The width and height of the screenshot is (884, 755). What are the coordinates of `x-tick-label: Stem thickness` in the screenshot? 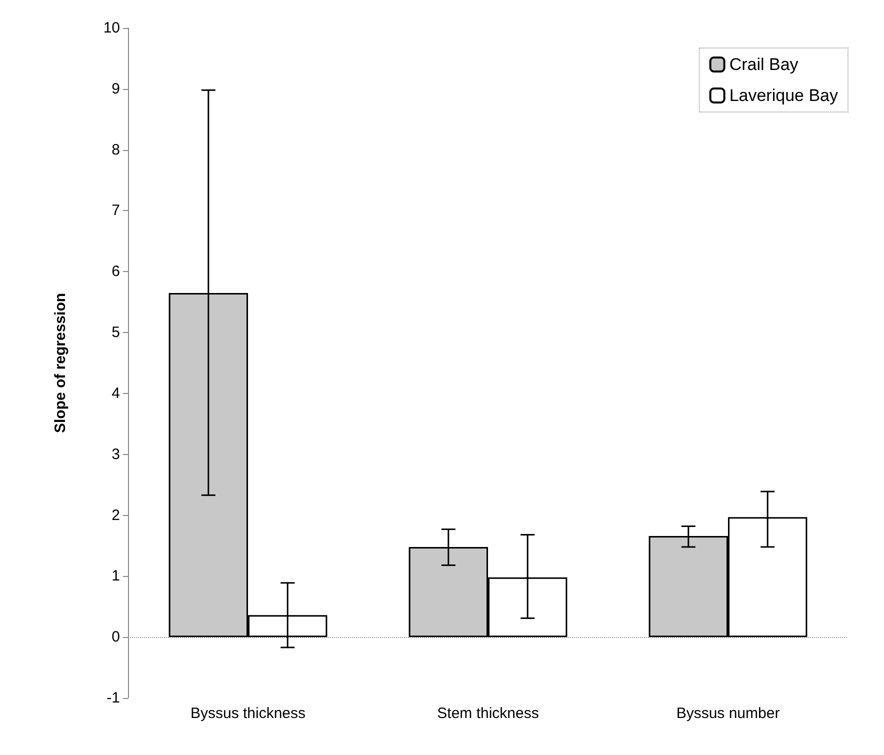 It's located at (488, 713).